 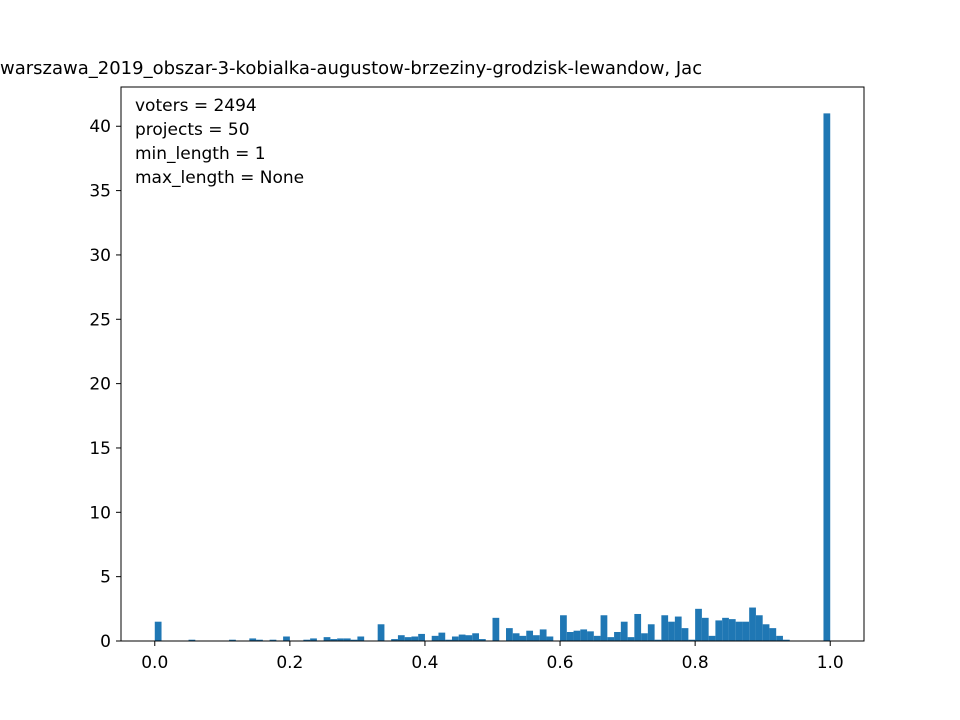 I want to click on x-tick-label: 0.0, so click(x=154, y=663).